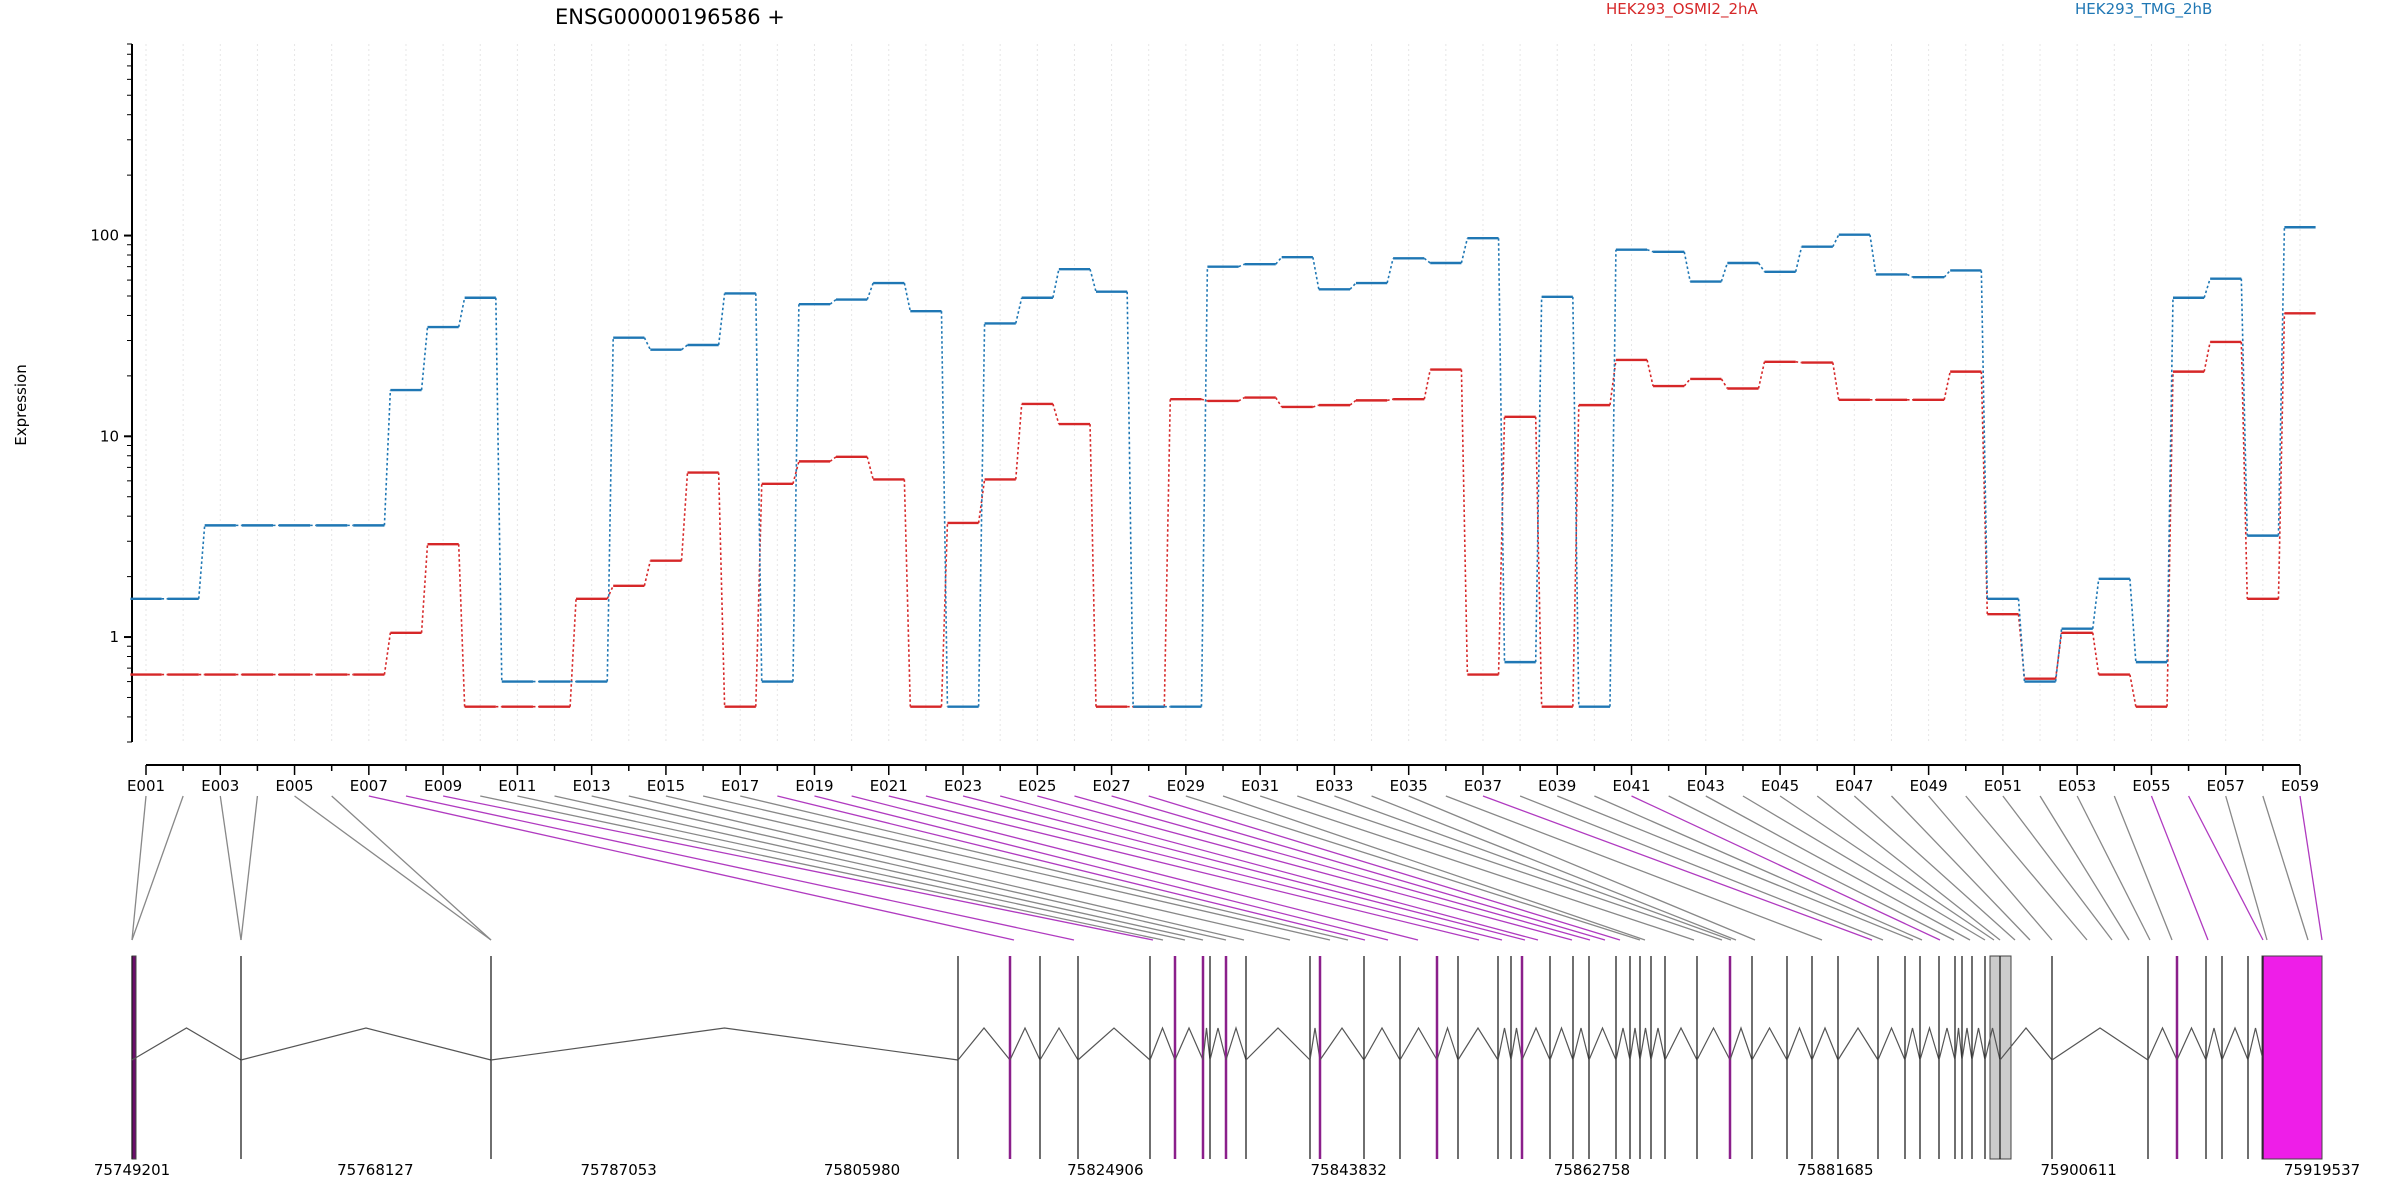  Describe the element at coordinates (1682, 9) in the screenshot. I see `legend-entry-osmi2: HEK293_OSMI2_2hA` at that location.